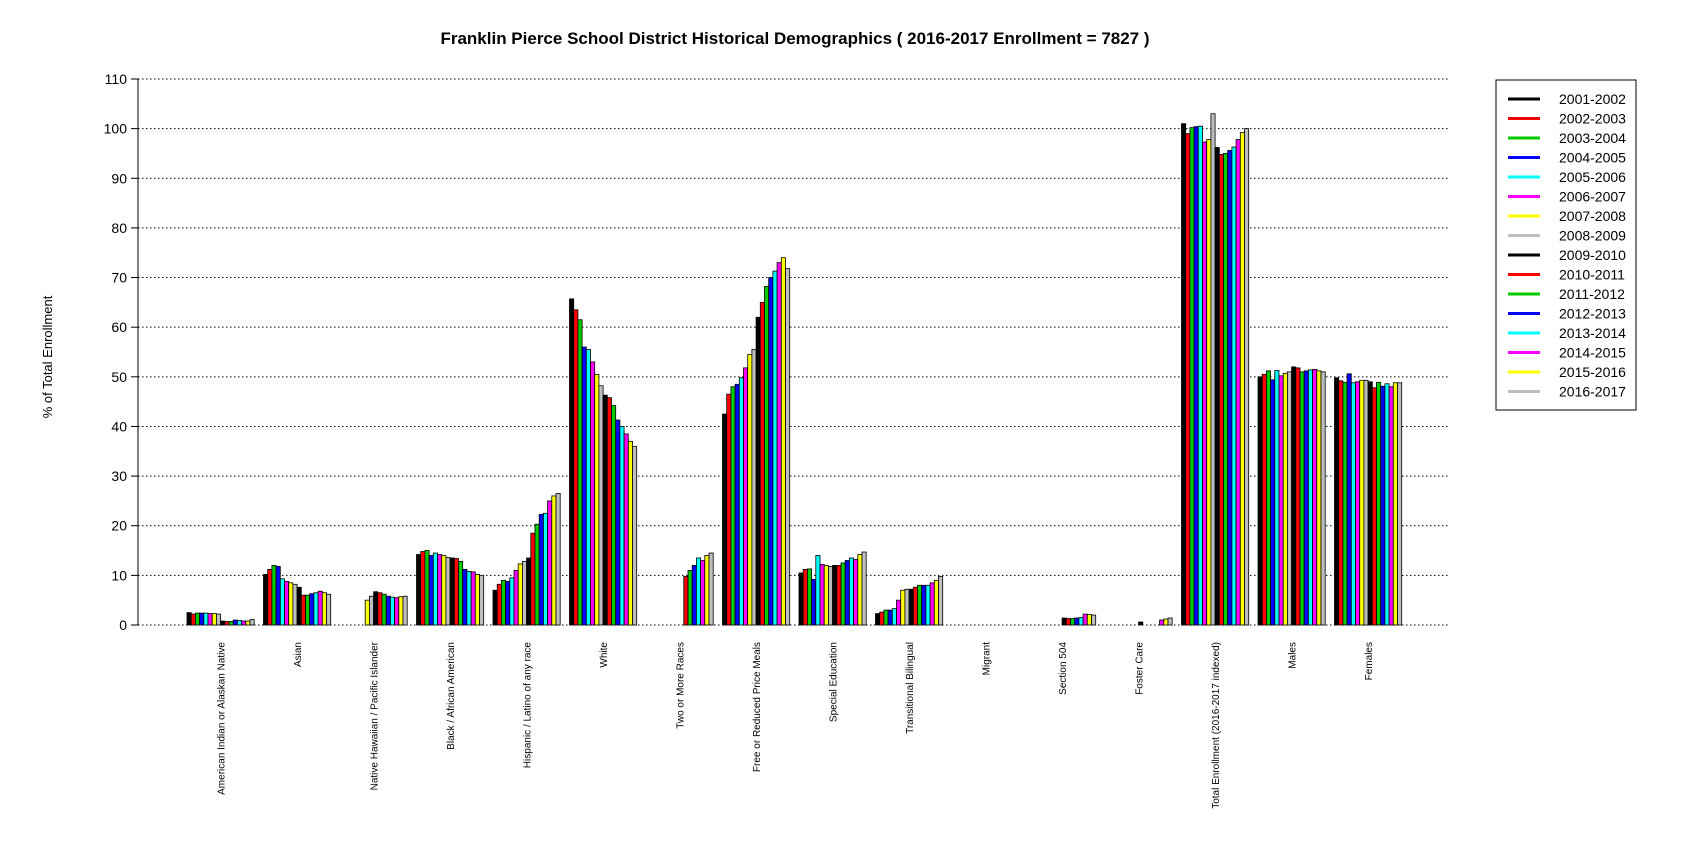 This screenshot has width=1700, height=850. Describe the element at coordinates (119, 178) in the screenshot. I see `y-tick-label: 90` at that location.